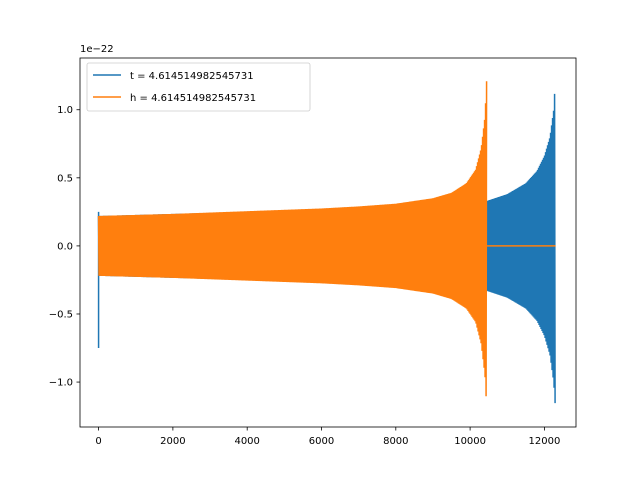 Image resolution: width=640 pixels, height=480 pixels. I want to click on x-tick-label: 4000, so click(246, 441).